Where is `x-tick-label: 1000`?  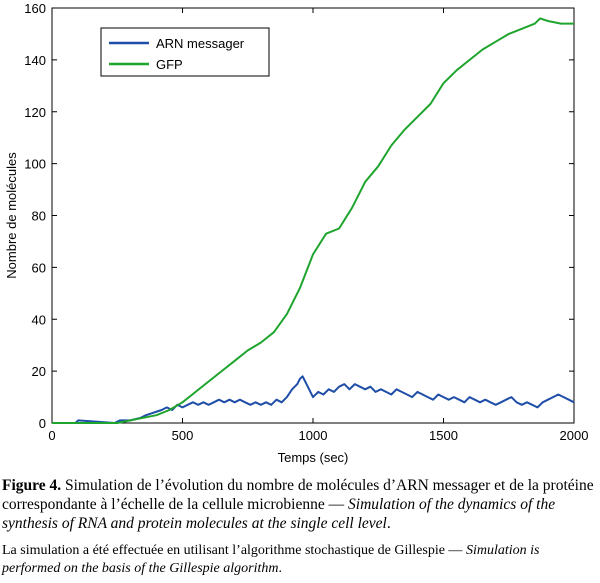 x-tick-label: 1000 is located at coordinates (313, 435).